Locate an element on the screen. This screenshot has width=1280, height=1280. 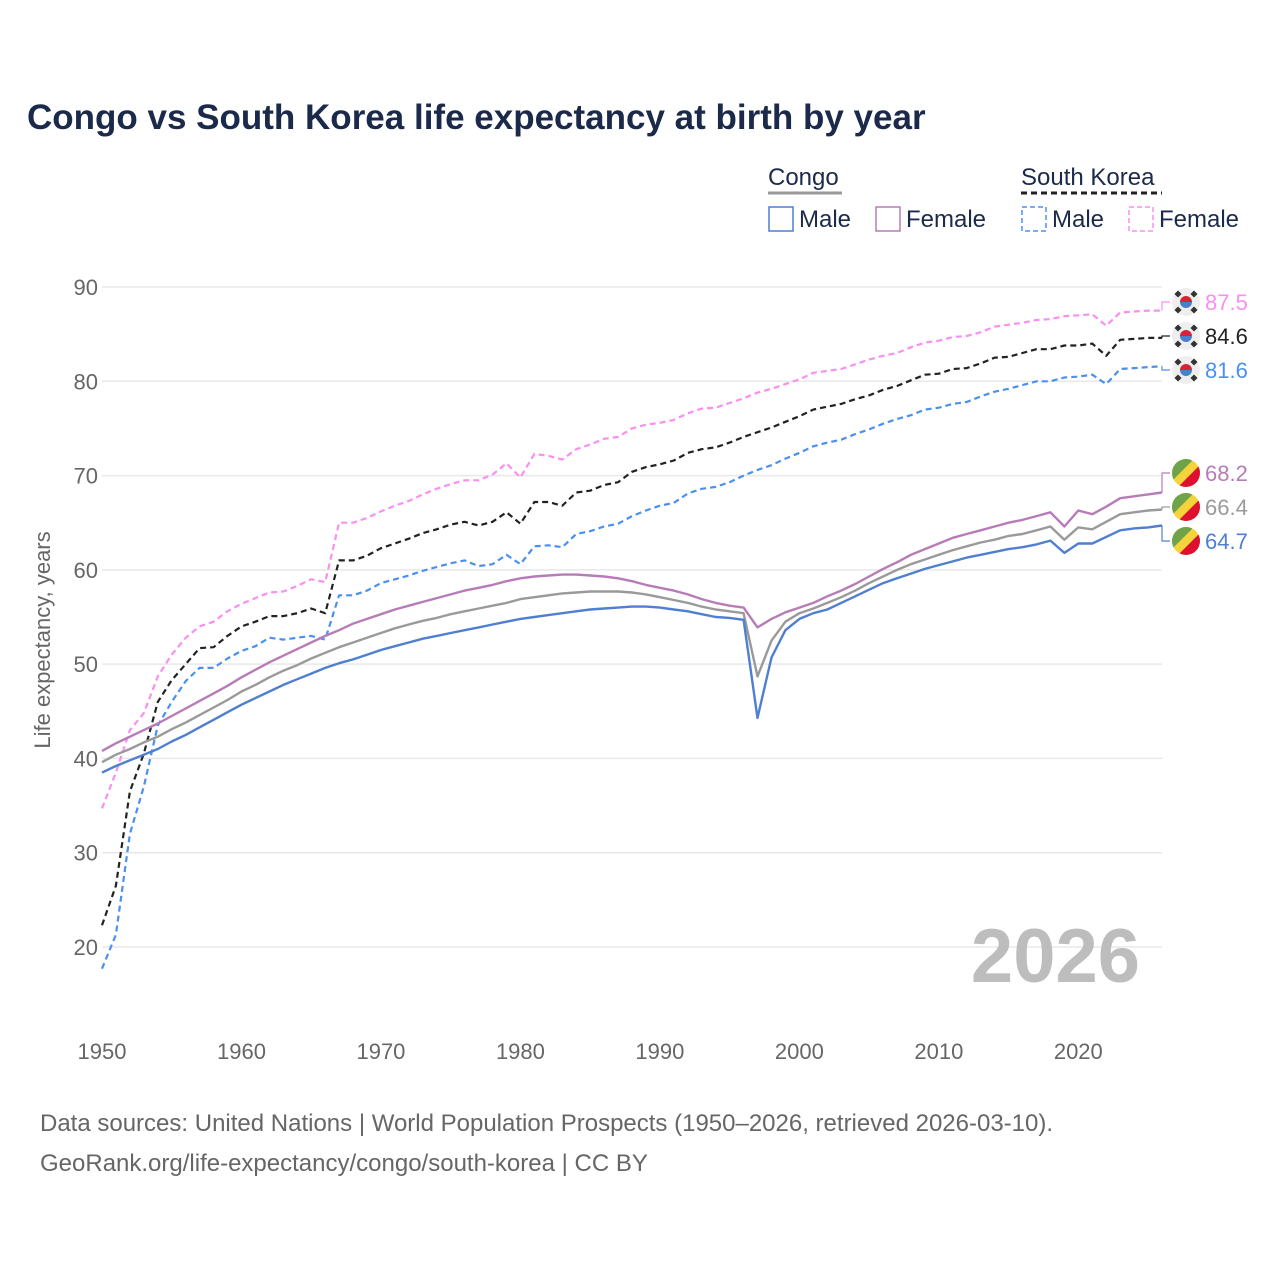
legend-group-south-korea: South Korea is located at coordinates (1088, 177).